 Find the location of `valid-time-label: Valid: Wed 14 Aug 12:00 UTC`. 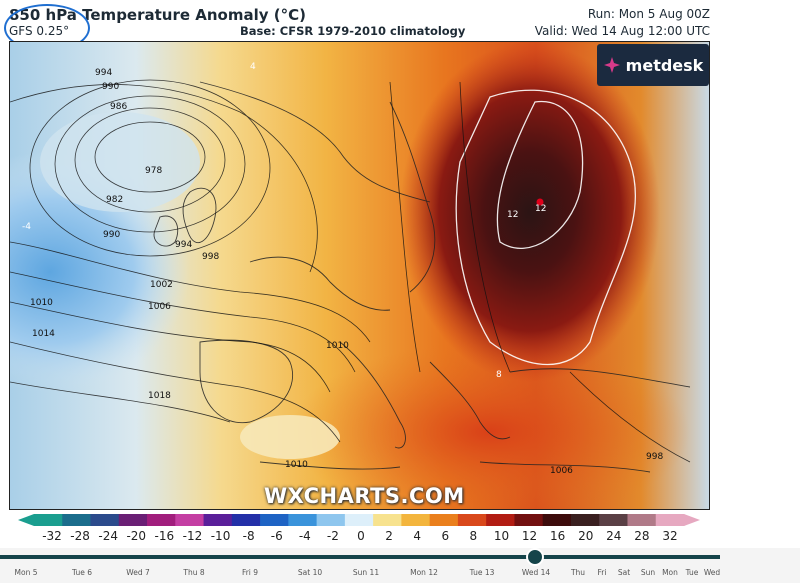

valid-time-label: Valid: Wed 14 Aug 12:00 UTC is located at coordinates (622, 31).